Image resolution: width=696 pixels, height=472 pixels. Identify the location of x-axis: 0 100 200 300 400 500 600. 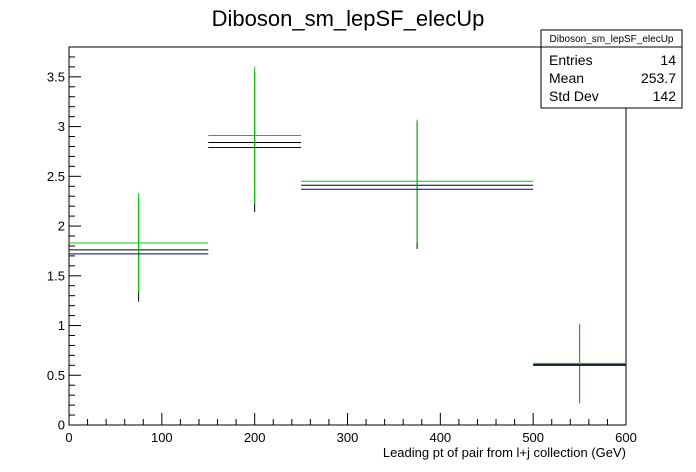
(351, 429).